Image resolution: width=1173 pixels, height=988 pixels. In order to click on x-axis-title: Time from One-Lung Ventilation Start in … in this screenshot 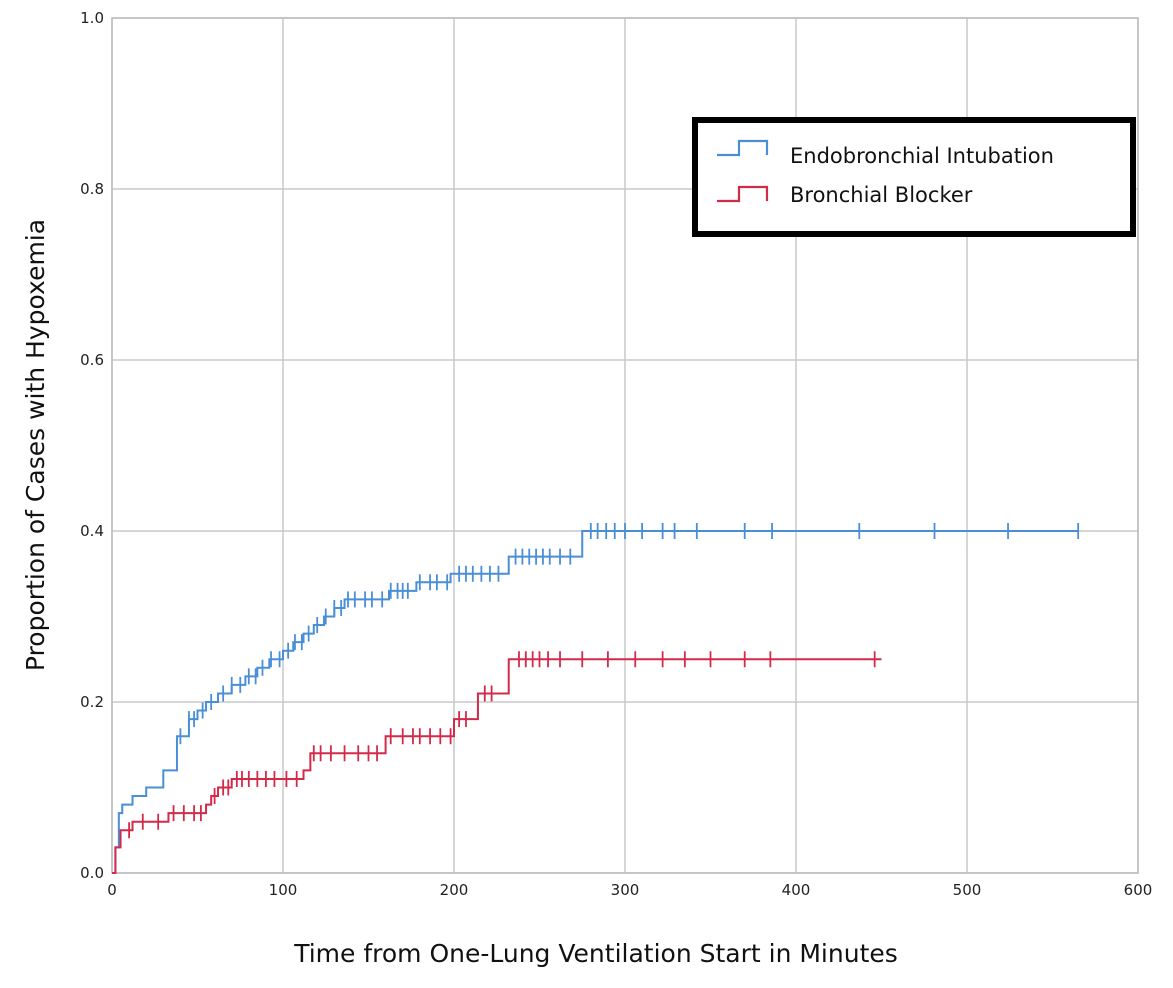, I will do `click(595, 953)`.